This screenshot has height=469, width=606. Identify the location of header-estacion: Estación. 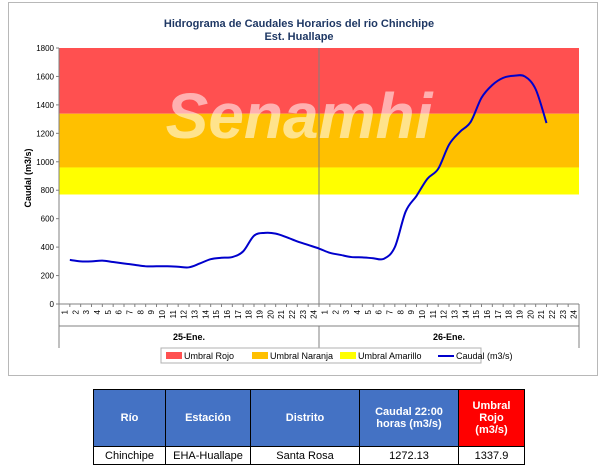
(208, 418).